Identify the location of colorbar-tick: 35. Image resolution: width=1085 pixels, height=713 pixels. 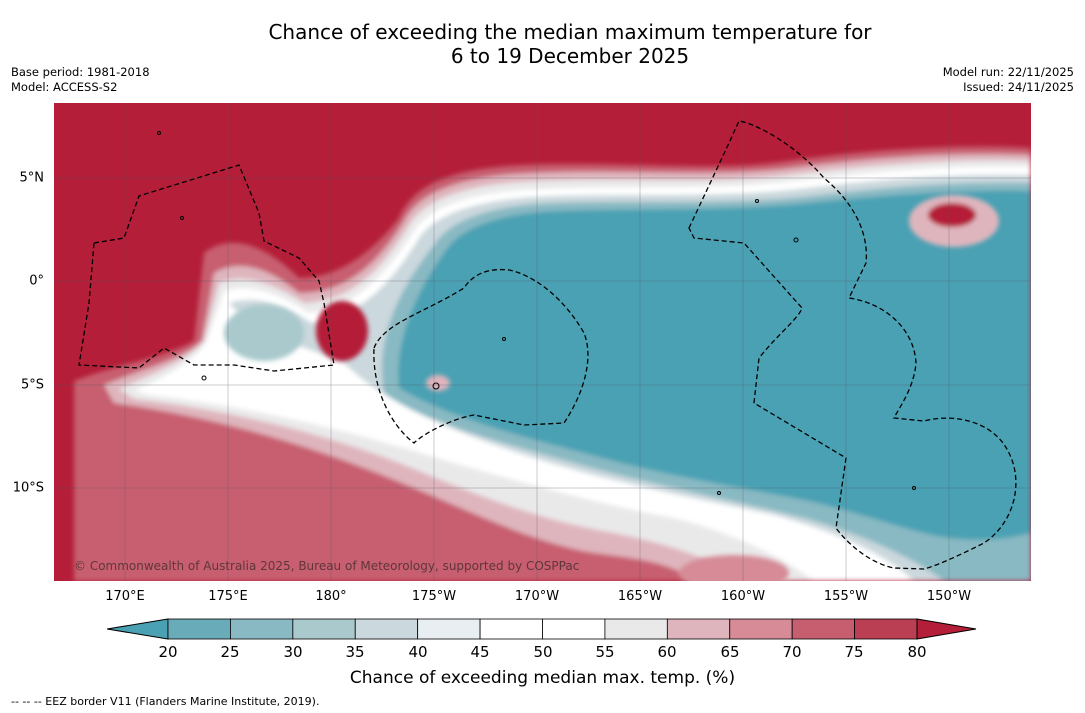
(355, 652).